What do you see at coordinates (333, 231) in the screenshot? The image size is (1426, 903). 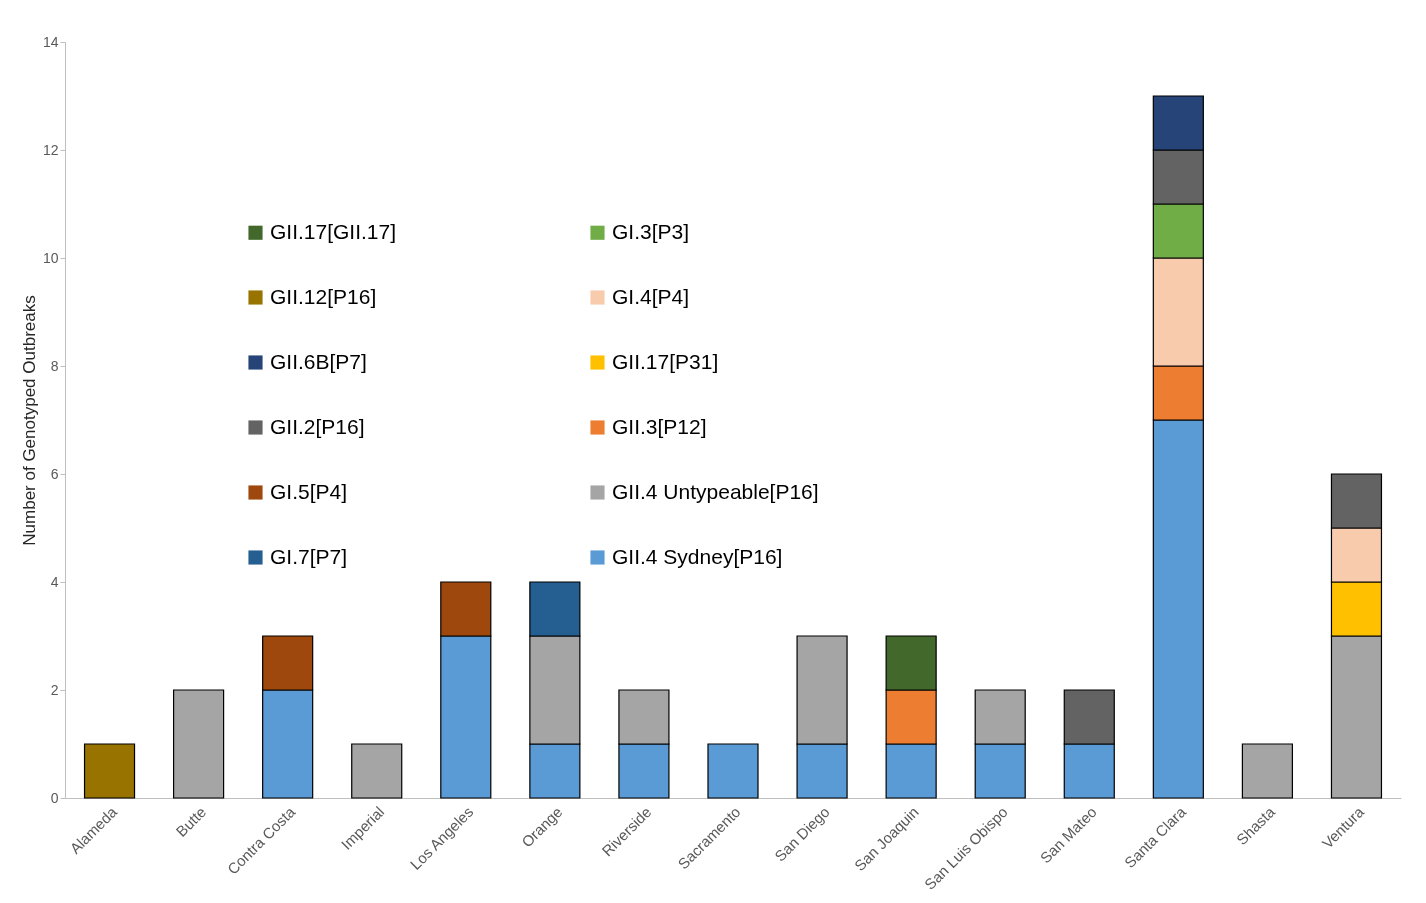 I see `legend-label: GII.17[GII.17]` at bounding box center [333, 231].